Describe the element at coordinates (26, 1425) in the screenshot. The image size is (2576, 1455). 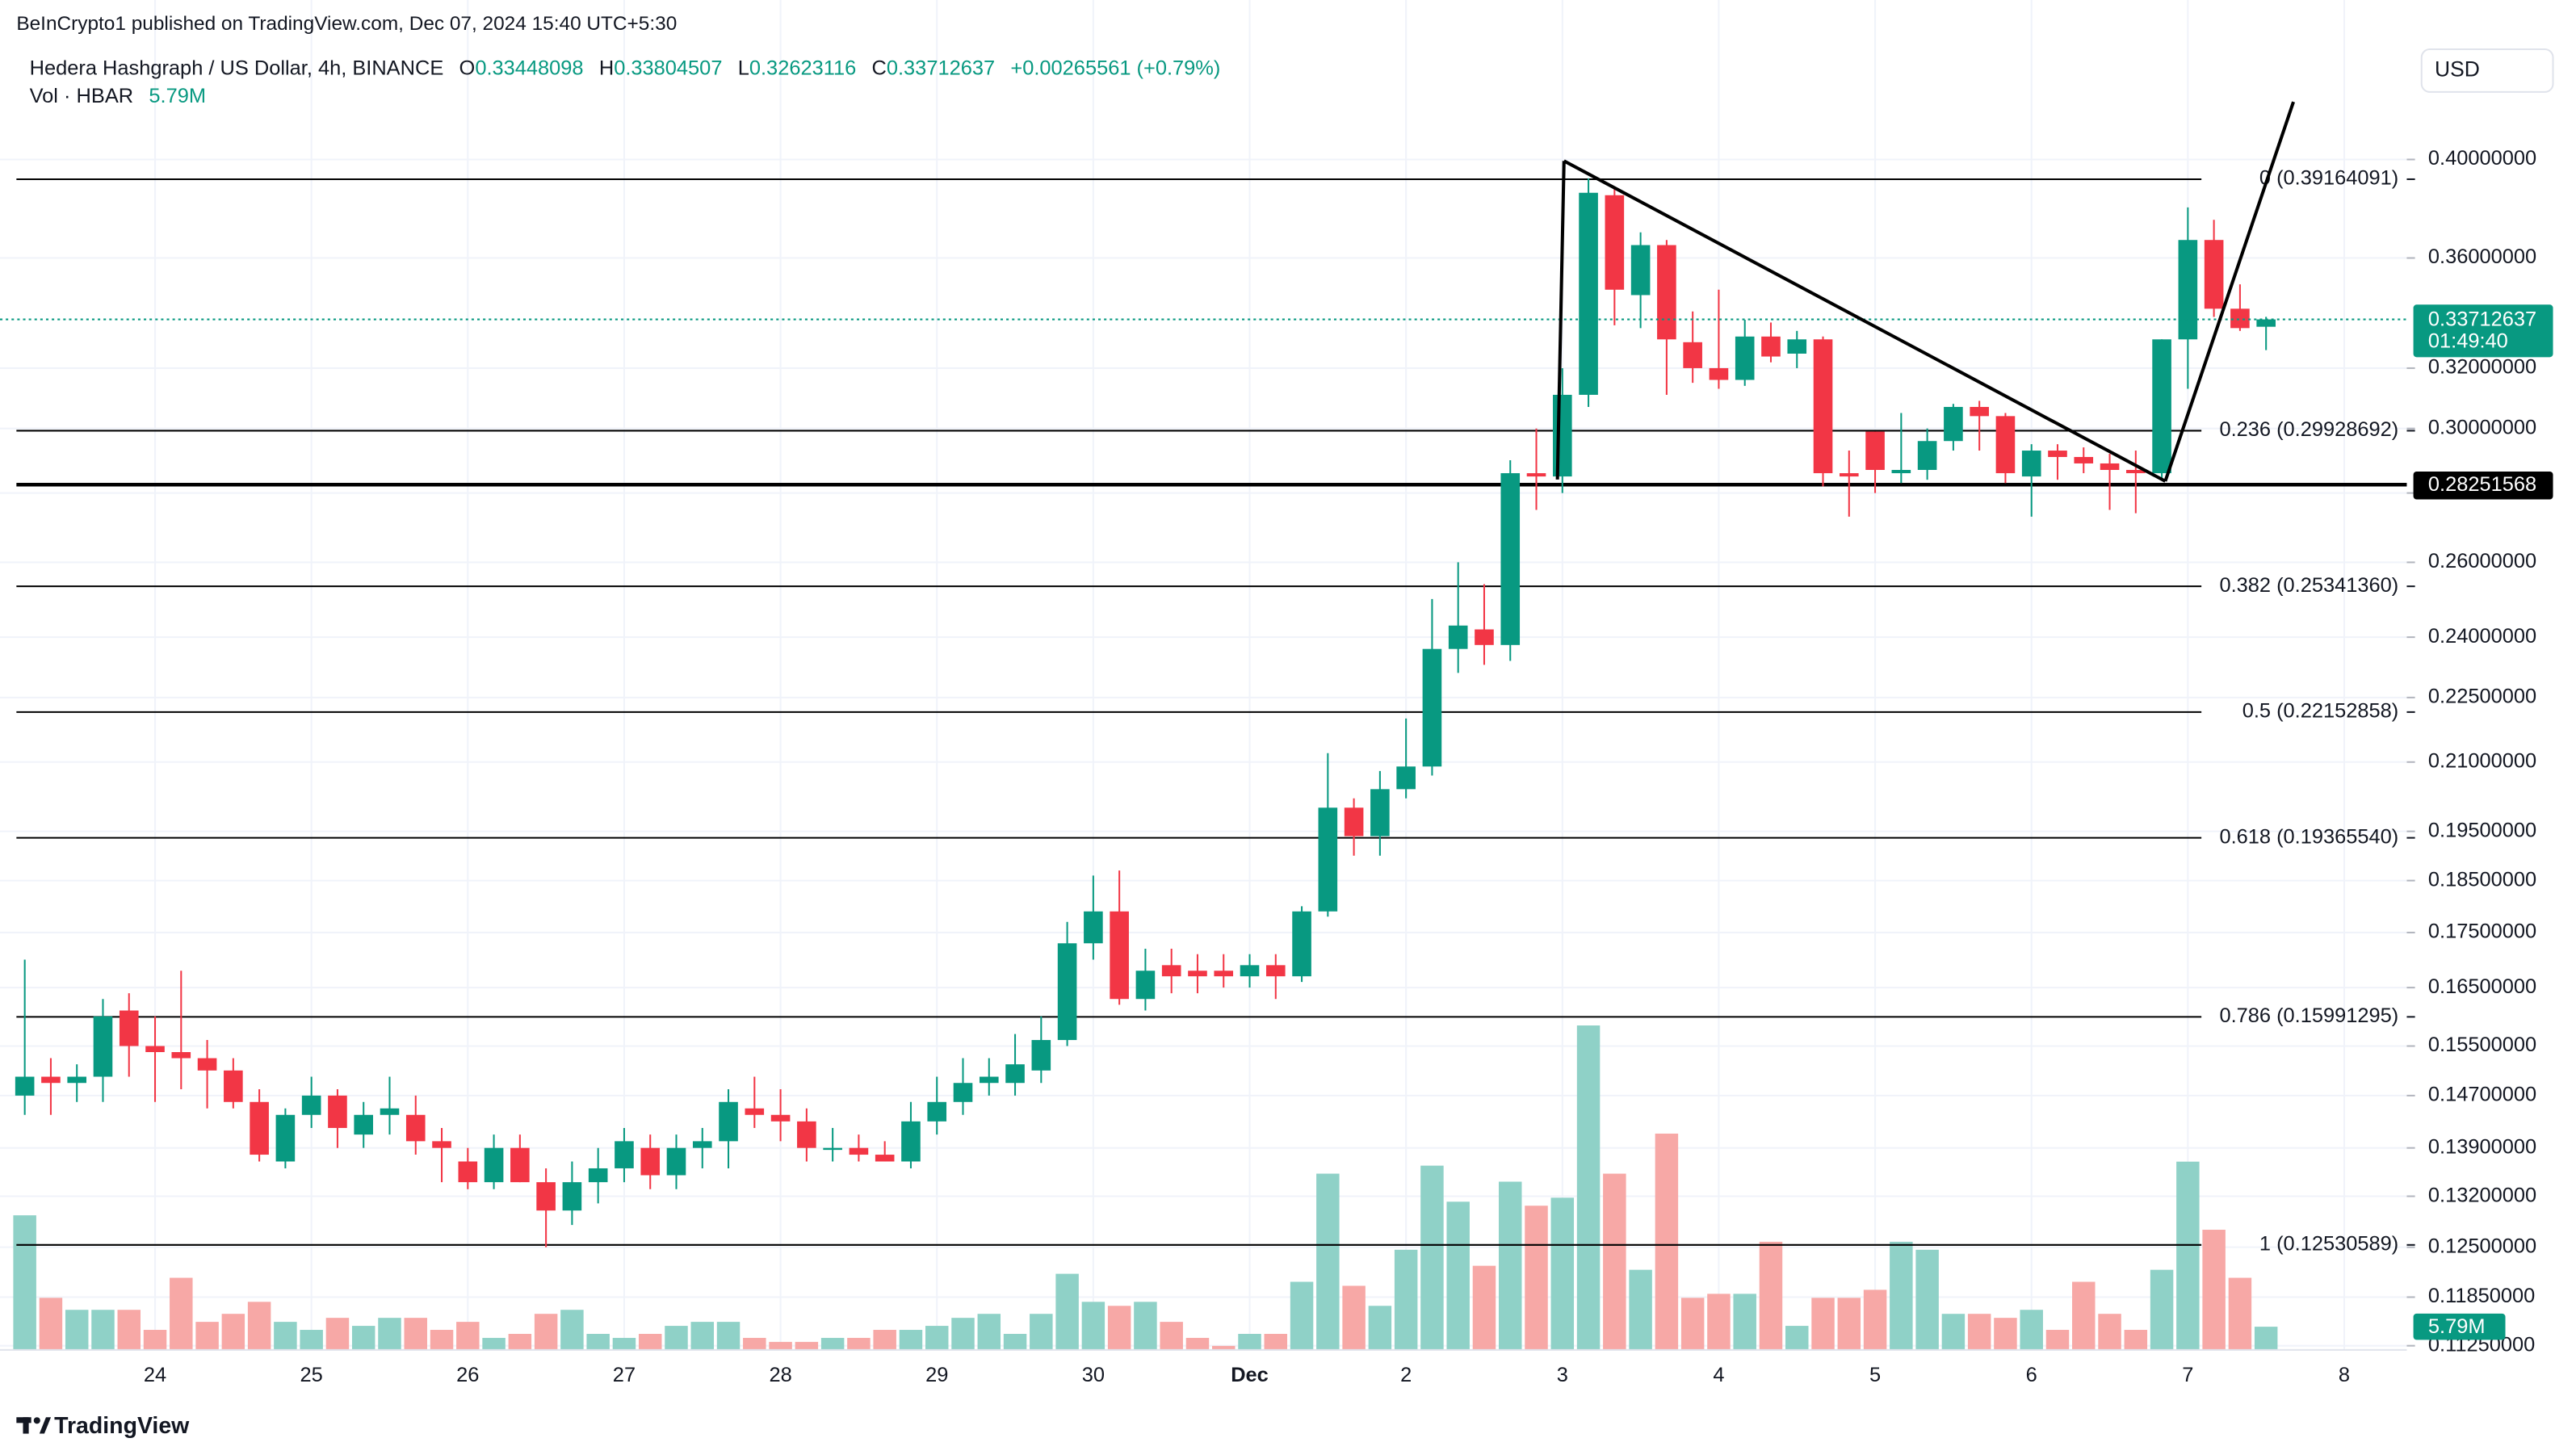
I see `logo-part` at that location.